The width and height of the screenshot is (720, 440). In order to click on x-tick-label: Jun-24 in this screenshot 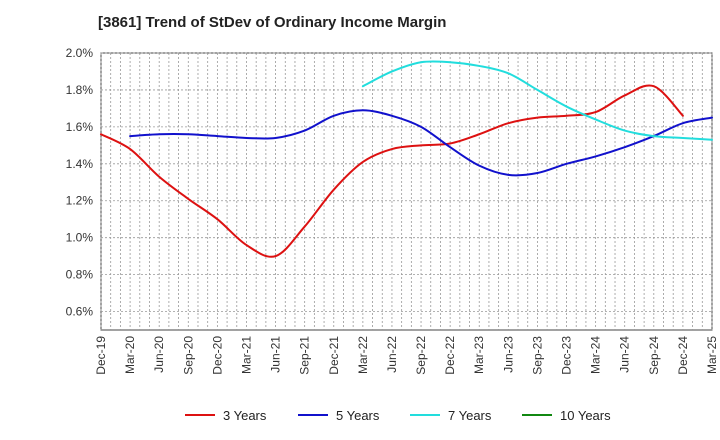, I will do `click(625, 354)`.